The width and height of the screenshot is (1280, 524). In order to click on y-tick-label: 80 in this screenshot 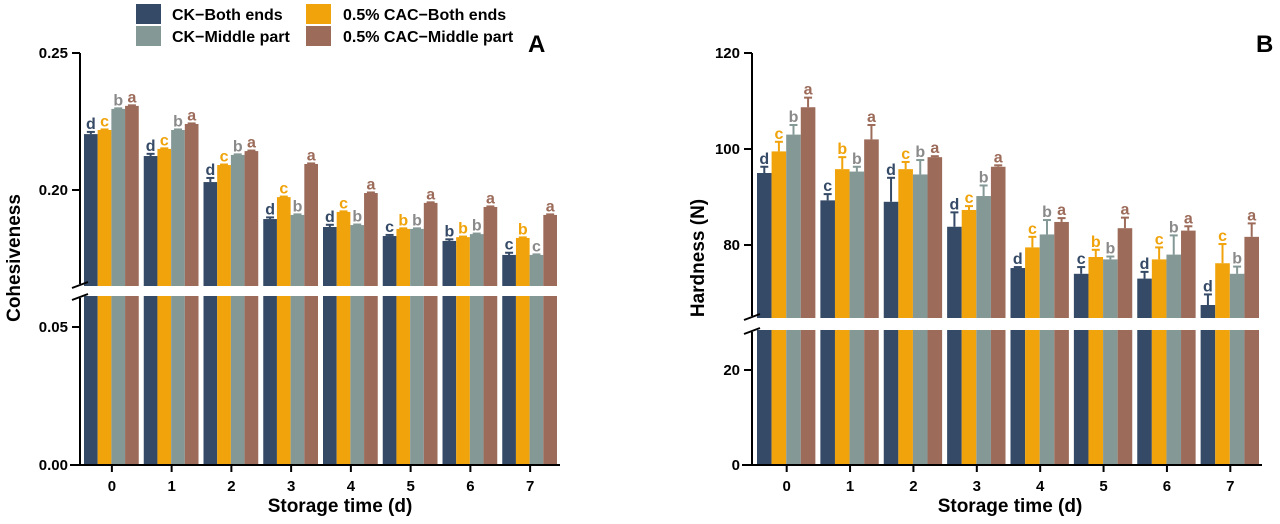, I will do `click(731, 245)`.